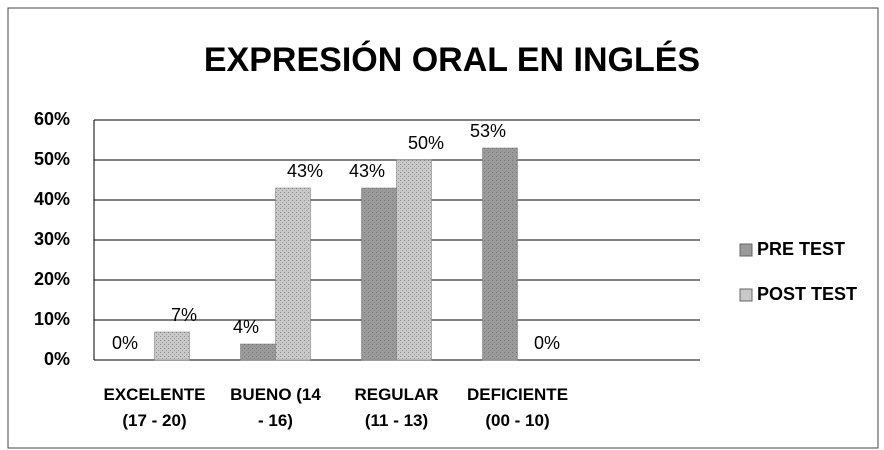 This screenshot has width=884, height=450. What do you see at coordinates (57, 359) in the screenshot?
I see `y-tick-label: 0%` at bounding box center [57, 359].